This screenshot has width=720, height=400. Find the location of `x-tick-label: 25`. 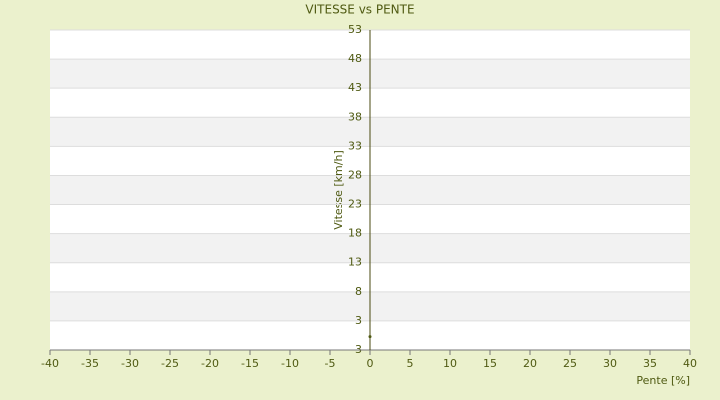

x-tick-label: 25 is located at coordinates (570, 363).